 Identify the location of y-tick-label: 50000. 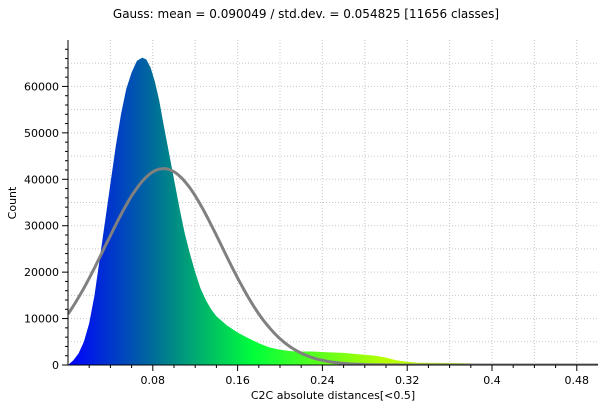
(41, 133).